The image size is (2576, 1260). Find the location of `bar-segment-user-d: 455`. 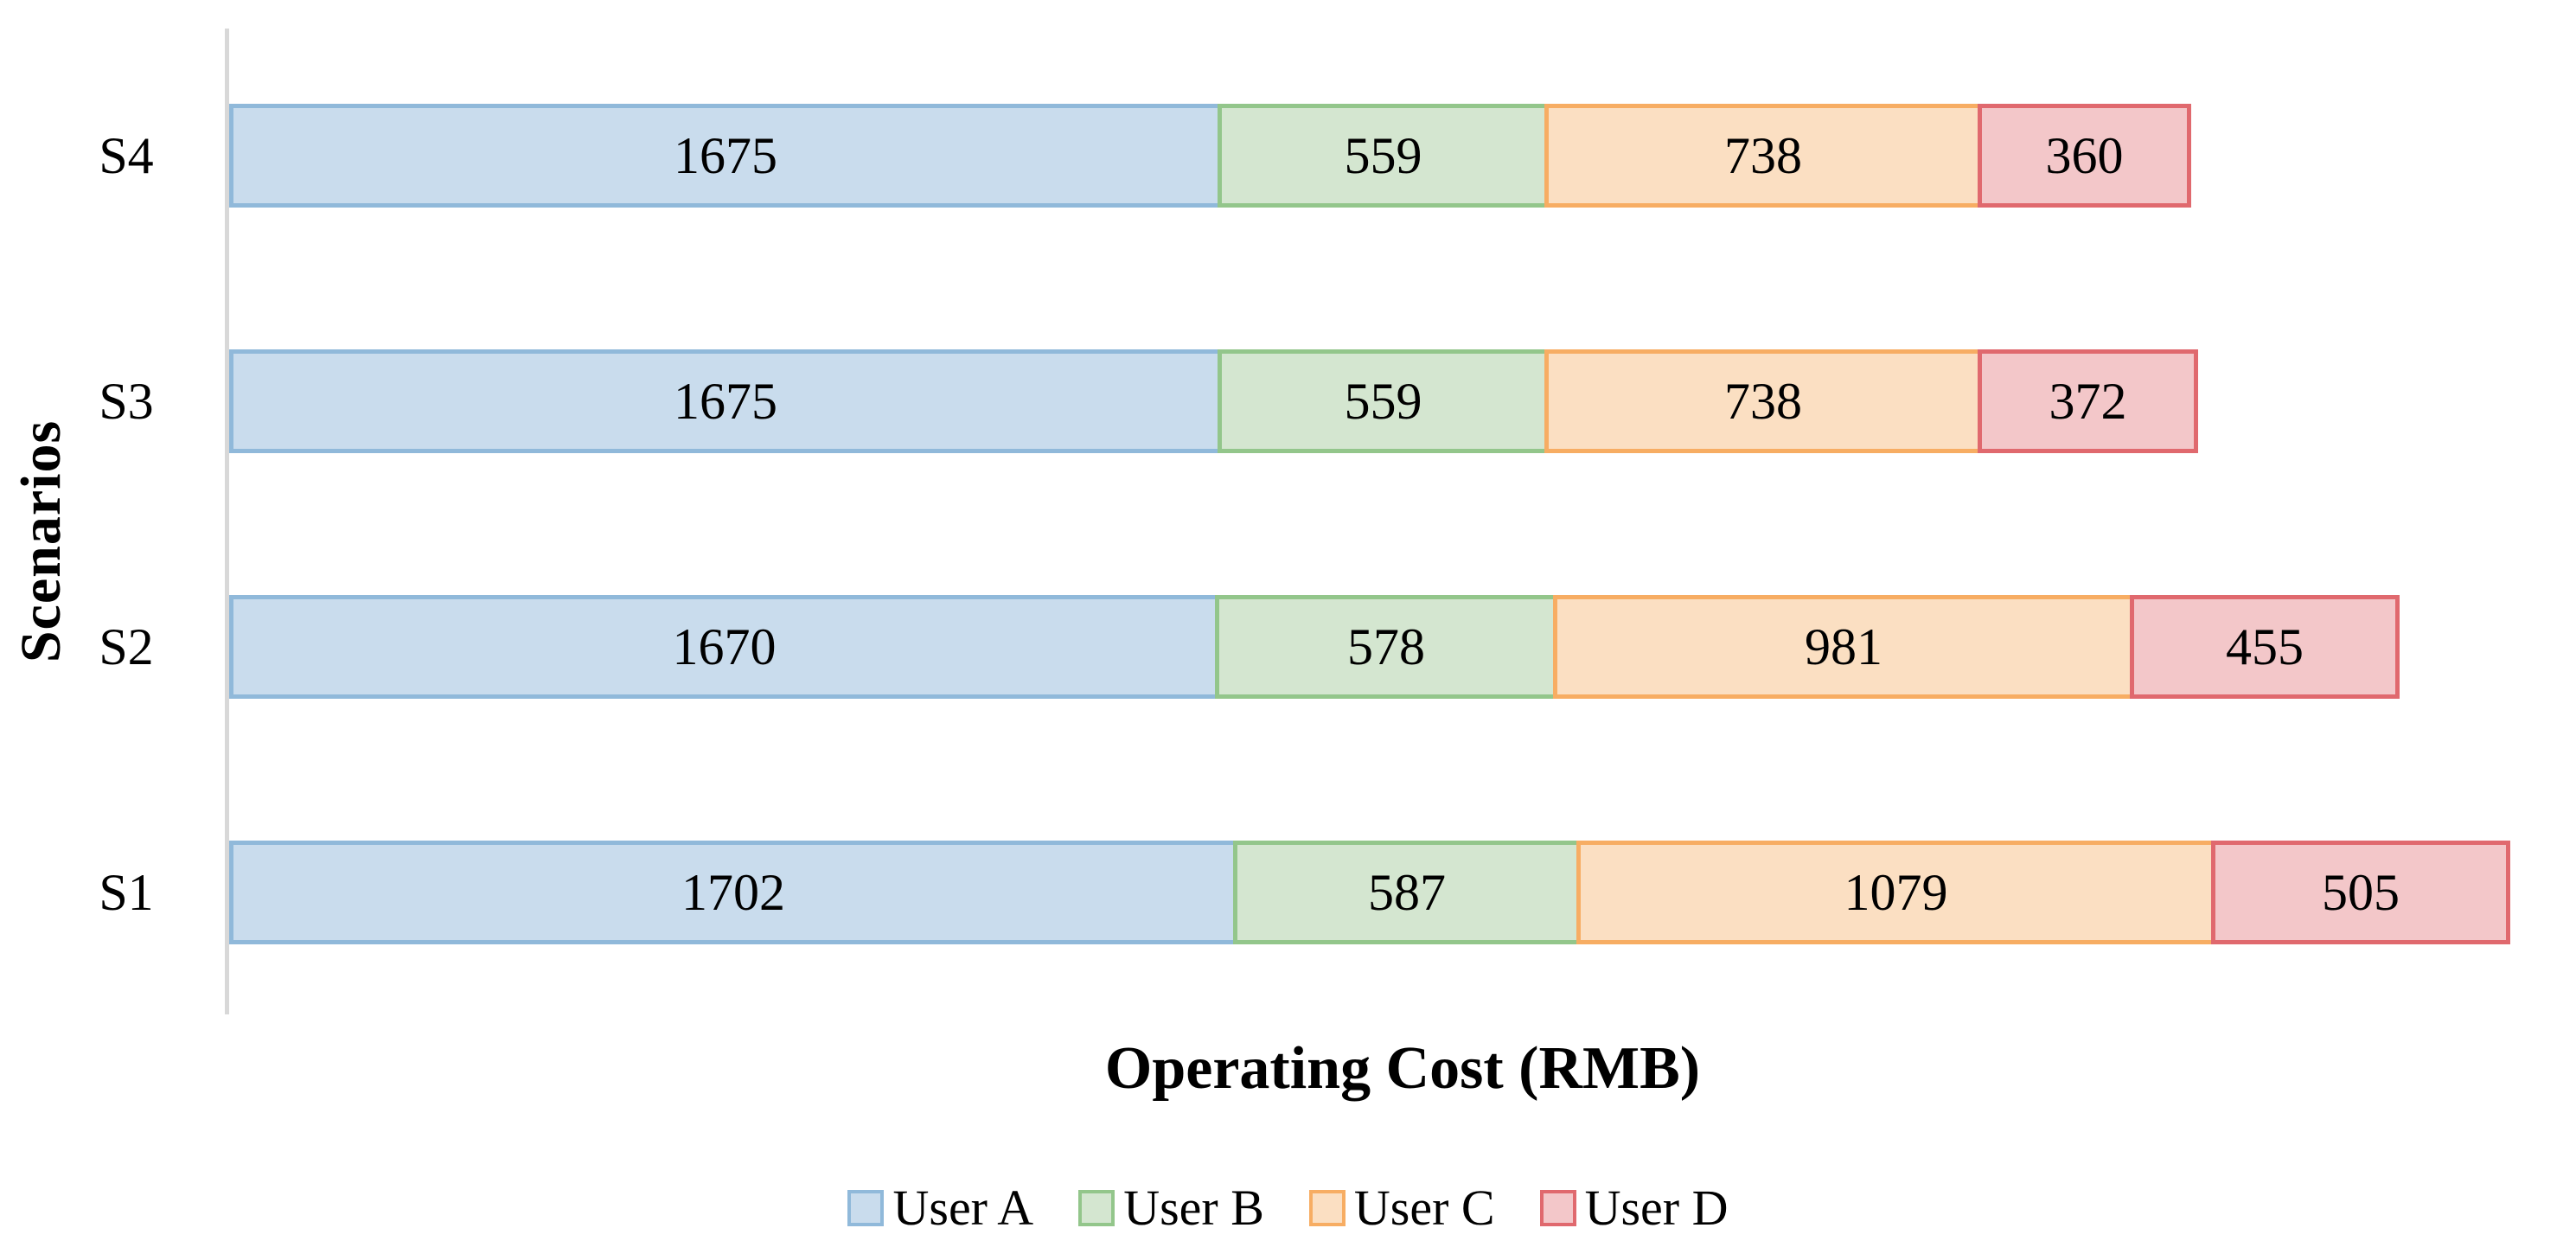

bar-segment-user-d: 455 is located at coordinates (2265, 647).